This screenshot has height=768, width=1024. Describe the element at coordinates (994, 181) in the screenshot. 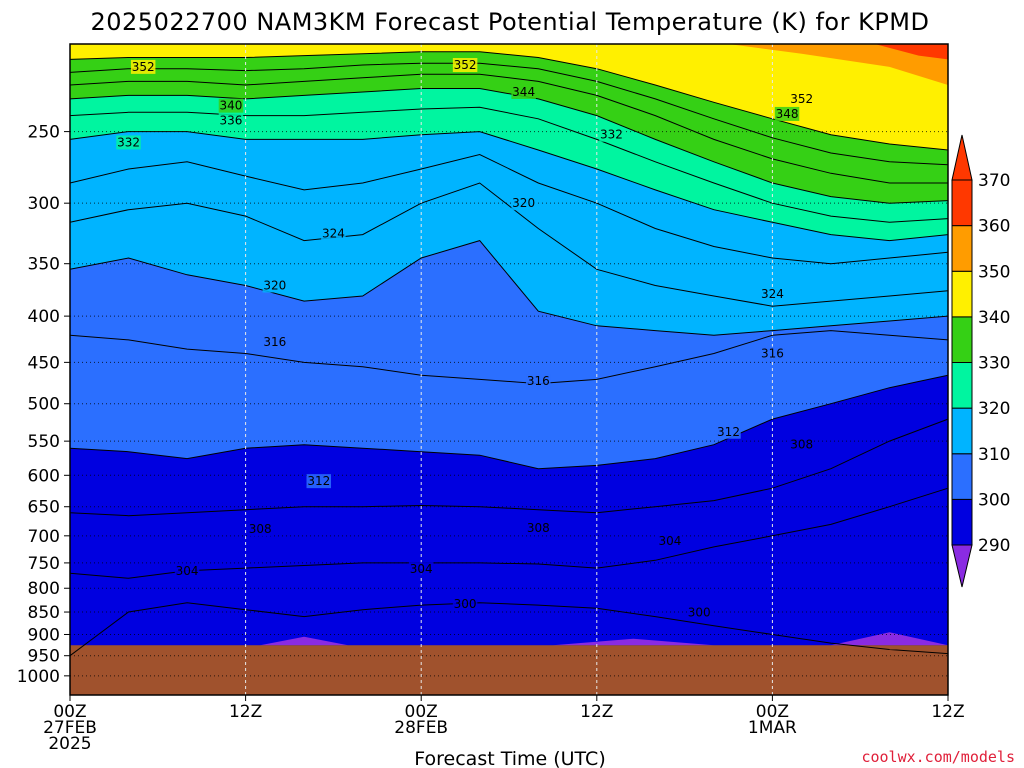

I see `colorbar-label: 370` at that location.